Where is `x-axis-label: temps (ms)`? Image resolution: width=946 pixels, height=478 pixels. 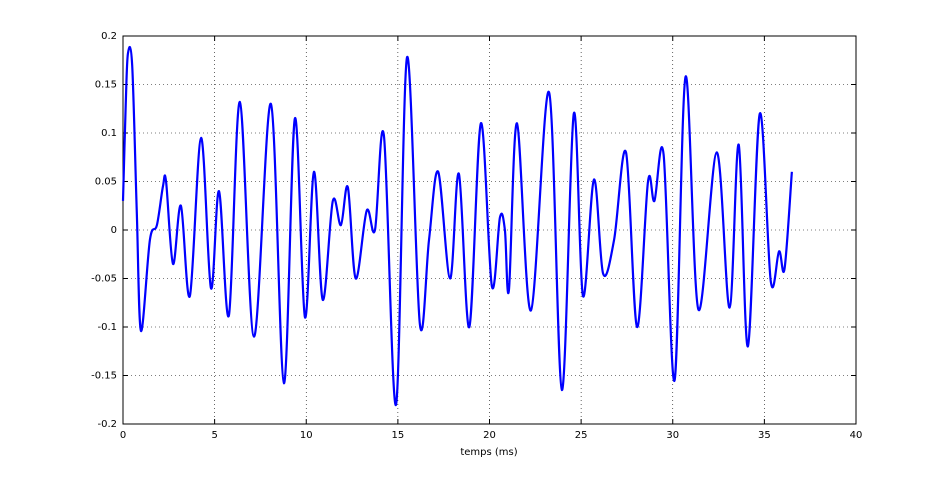
x-axis-label: temps (ms) is located at coordinates (488, 452).